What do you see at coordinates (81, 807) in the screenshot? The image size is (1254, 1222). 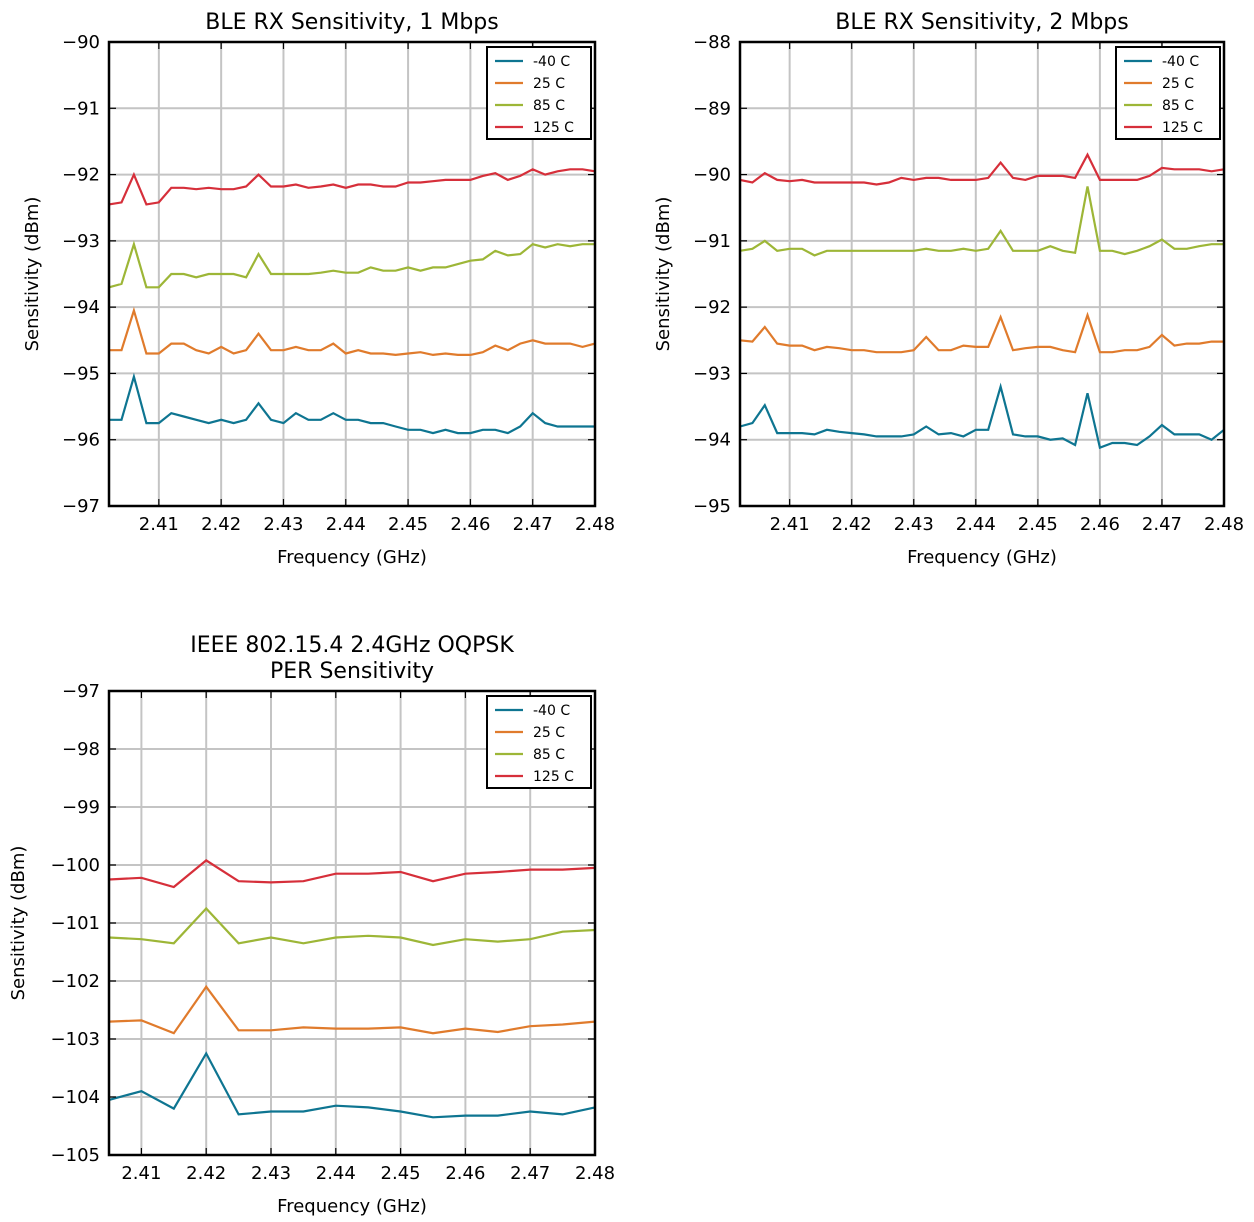 I see `y-tick-label: −99` at bounding box center [81, 807].